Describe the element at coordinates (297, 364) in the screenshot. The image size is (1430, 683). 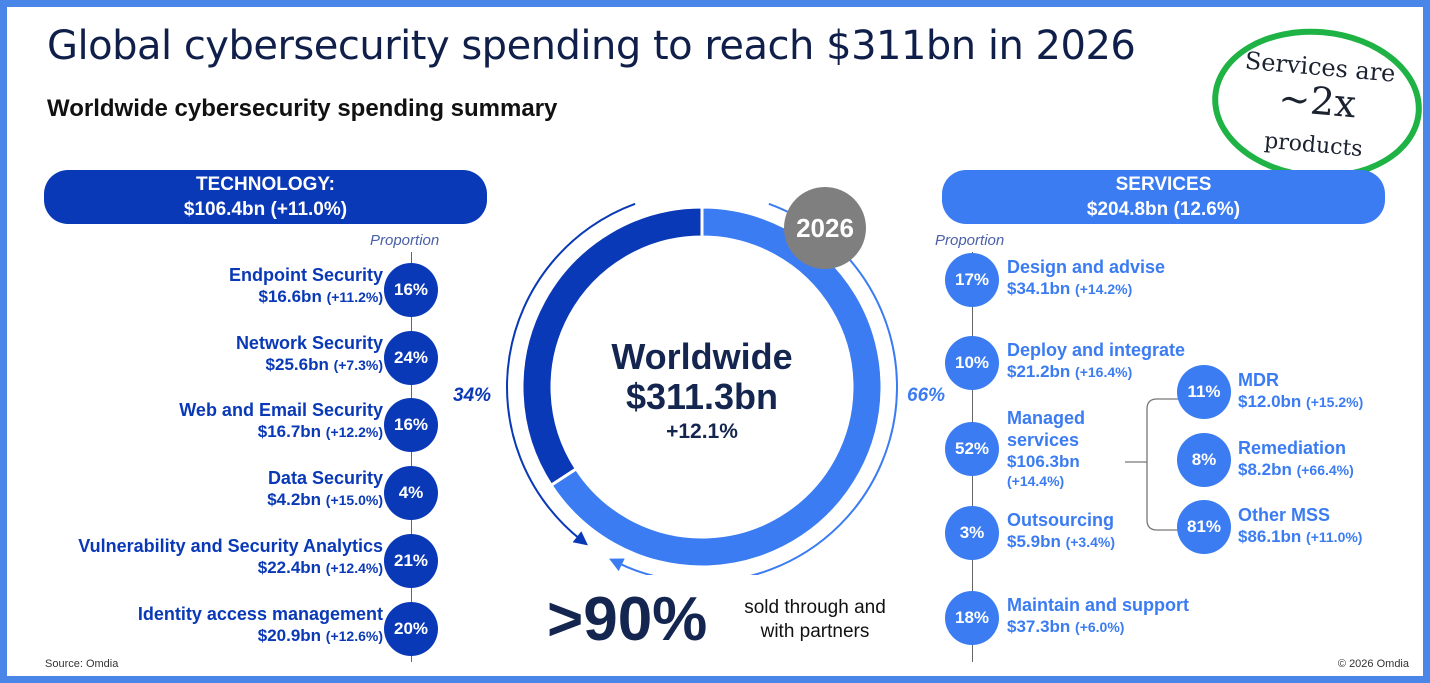
I see `technology-item-value: $25.6bn` at that location.